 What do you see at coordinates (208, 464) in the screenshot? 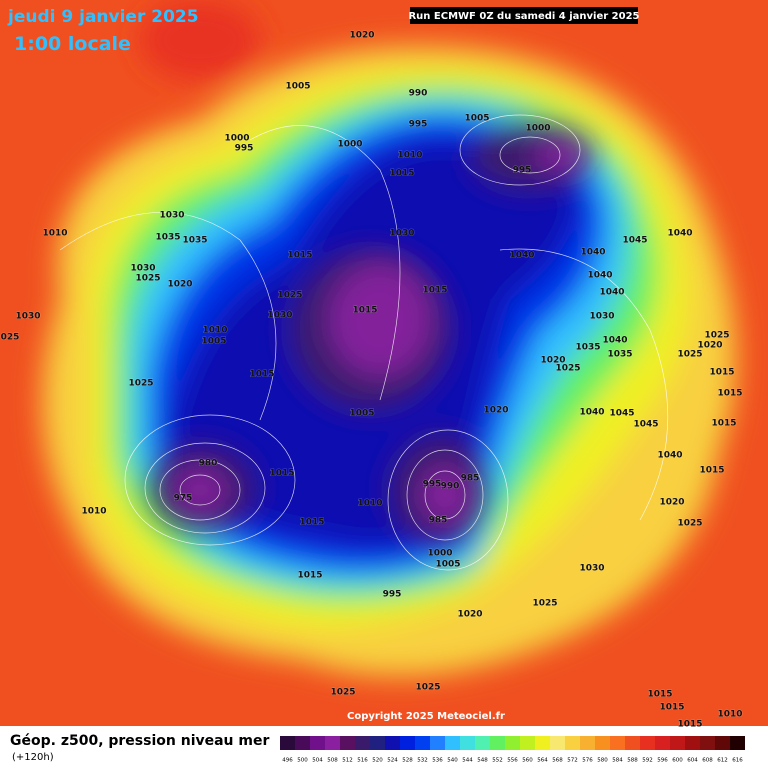
I see `isobar-label: 980` at bounding box center [208, 464].